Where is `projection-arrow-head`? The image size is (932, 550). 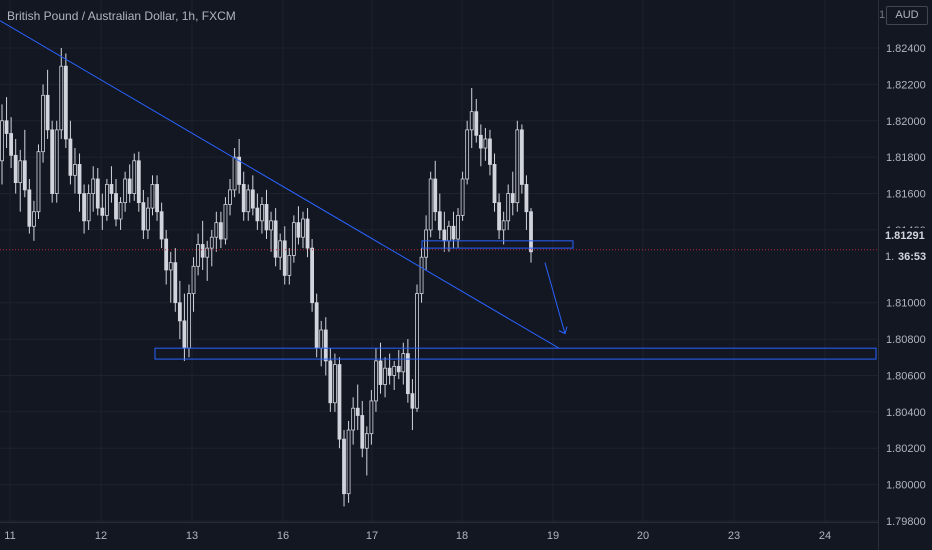
projection-arrow-head is located at coordinates (563, 330).